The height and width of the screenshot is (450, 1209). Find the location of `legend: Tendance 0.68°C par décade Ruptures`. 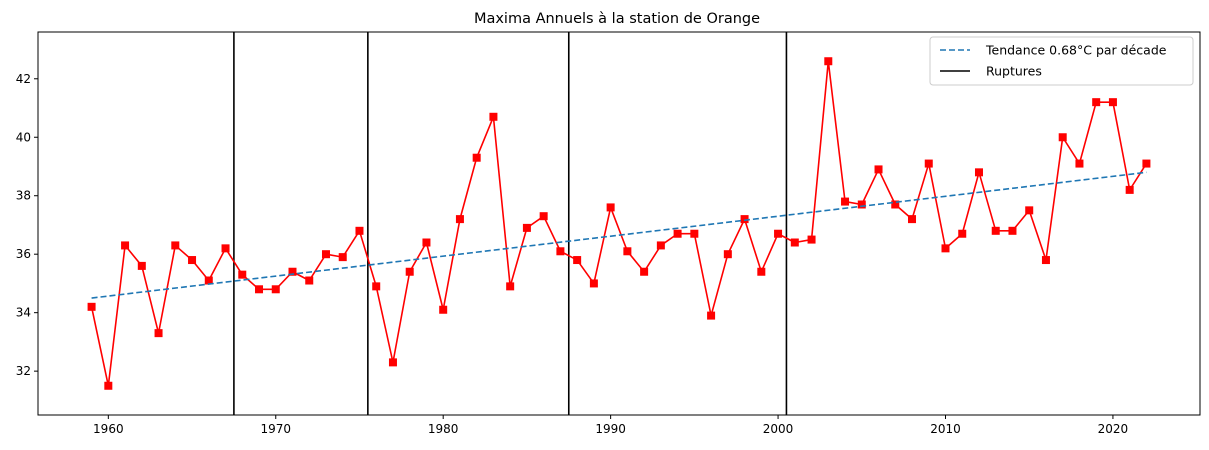

legend: Tendance 0.68°C par décade Ruptures is located at coordinates (1061, 61).